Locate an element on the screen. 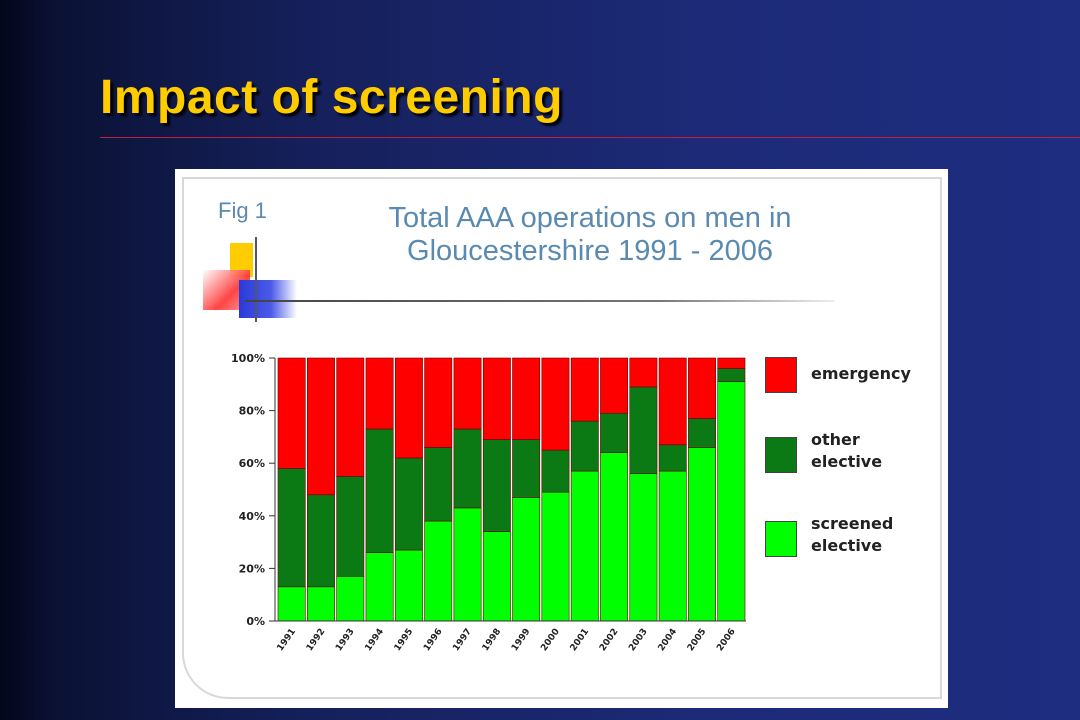 This screenshot has width=1080, height=720. bar-segment-other-elective-1992 is located at coordinates (321, 541).